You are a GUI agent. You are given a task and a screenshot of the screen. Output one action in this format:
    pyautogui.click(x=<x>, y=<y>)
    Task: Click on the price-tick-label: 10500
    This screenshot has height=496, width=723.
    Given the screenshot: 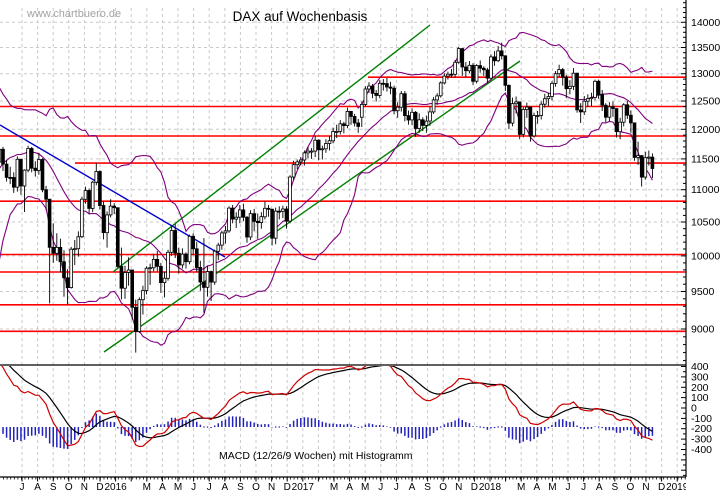 What is the action you would take?
    pyautogui.click(x=705, y=223)
    